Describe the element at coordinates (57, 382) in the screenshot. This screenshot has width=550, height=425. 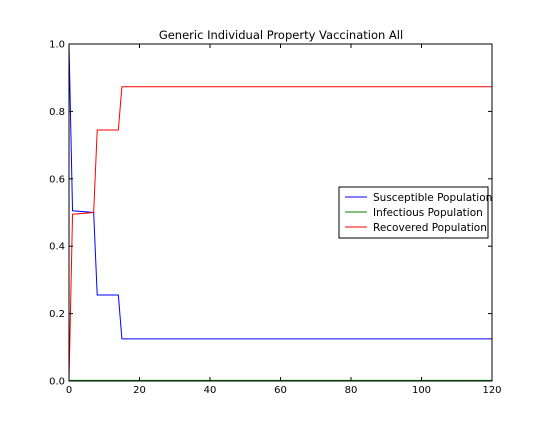
I see `y-tick-label-0: 0.0` at that location.